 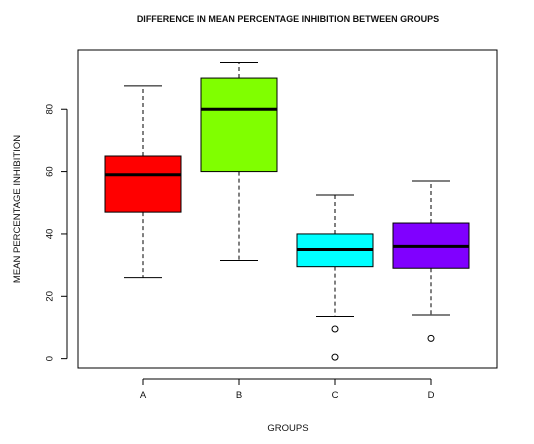 I want to click on y-tick-label: 20, so click(x=50, y=296).